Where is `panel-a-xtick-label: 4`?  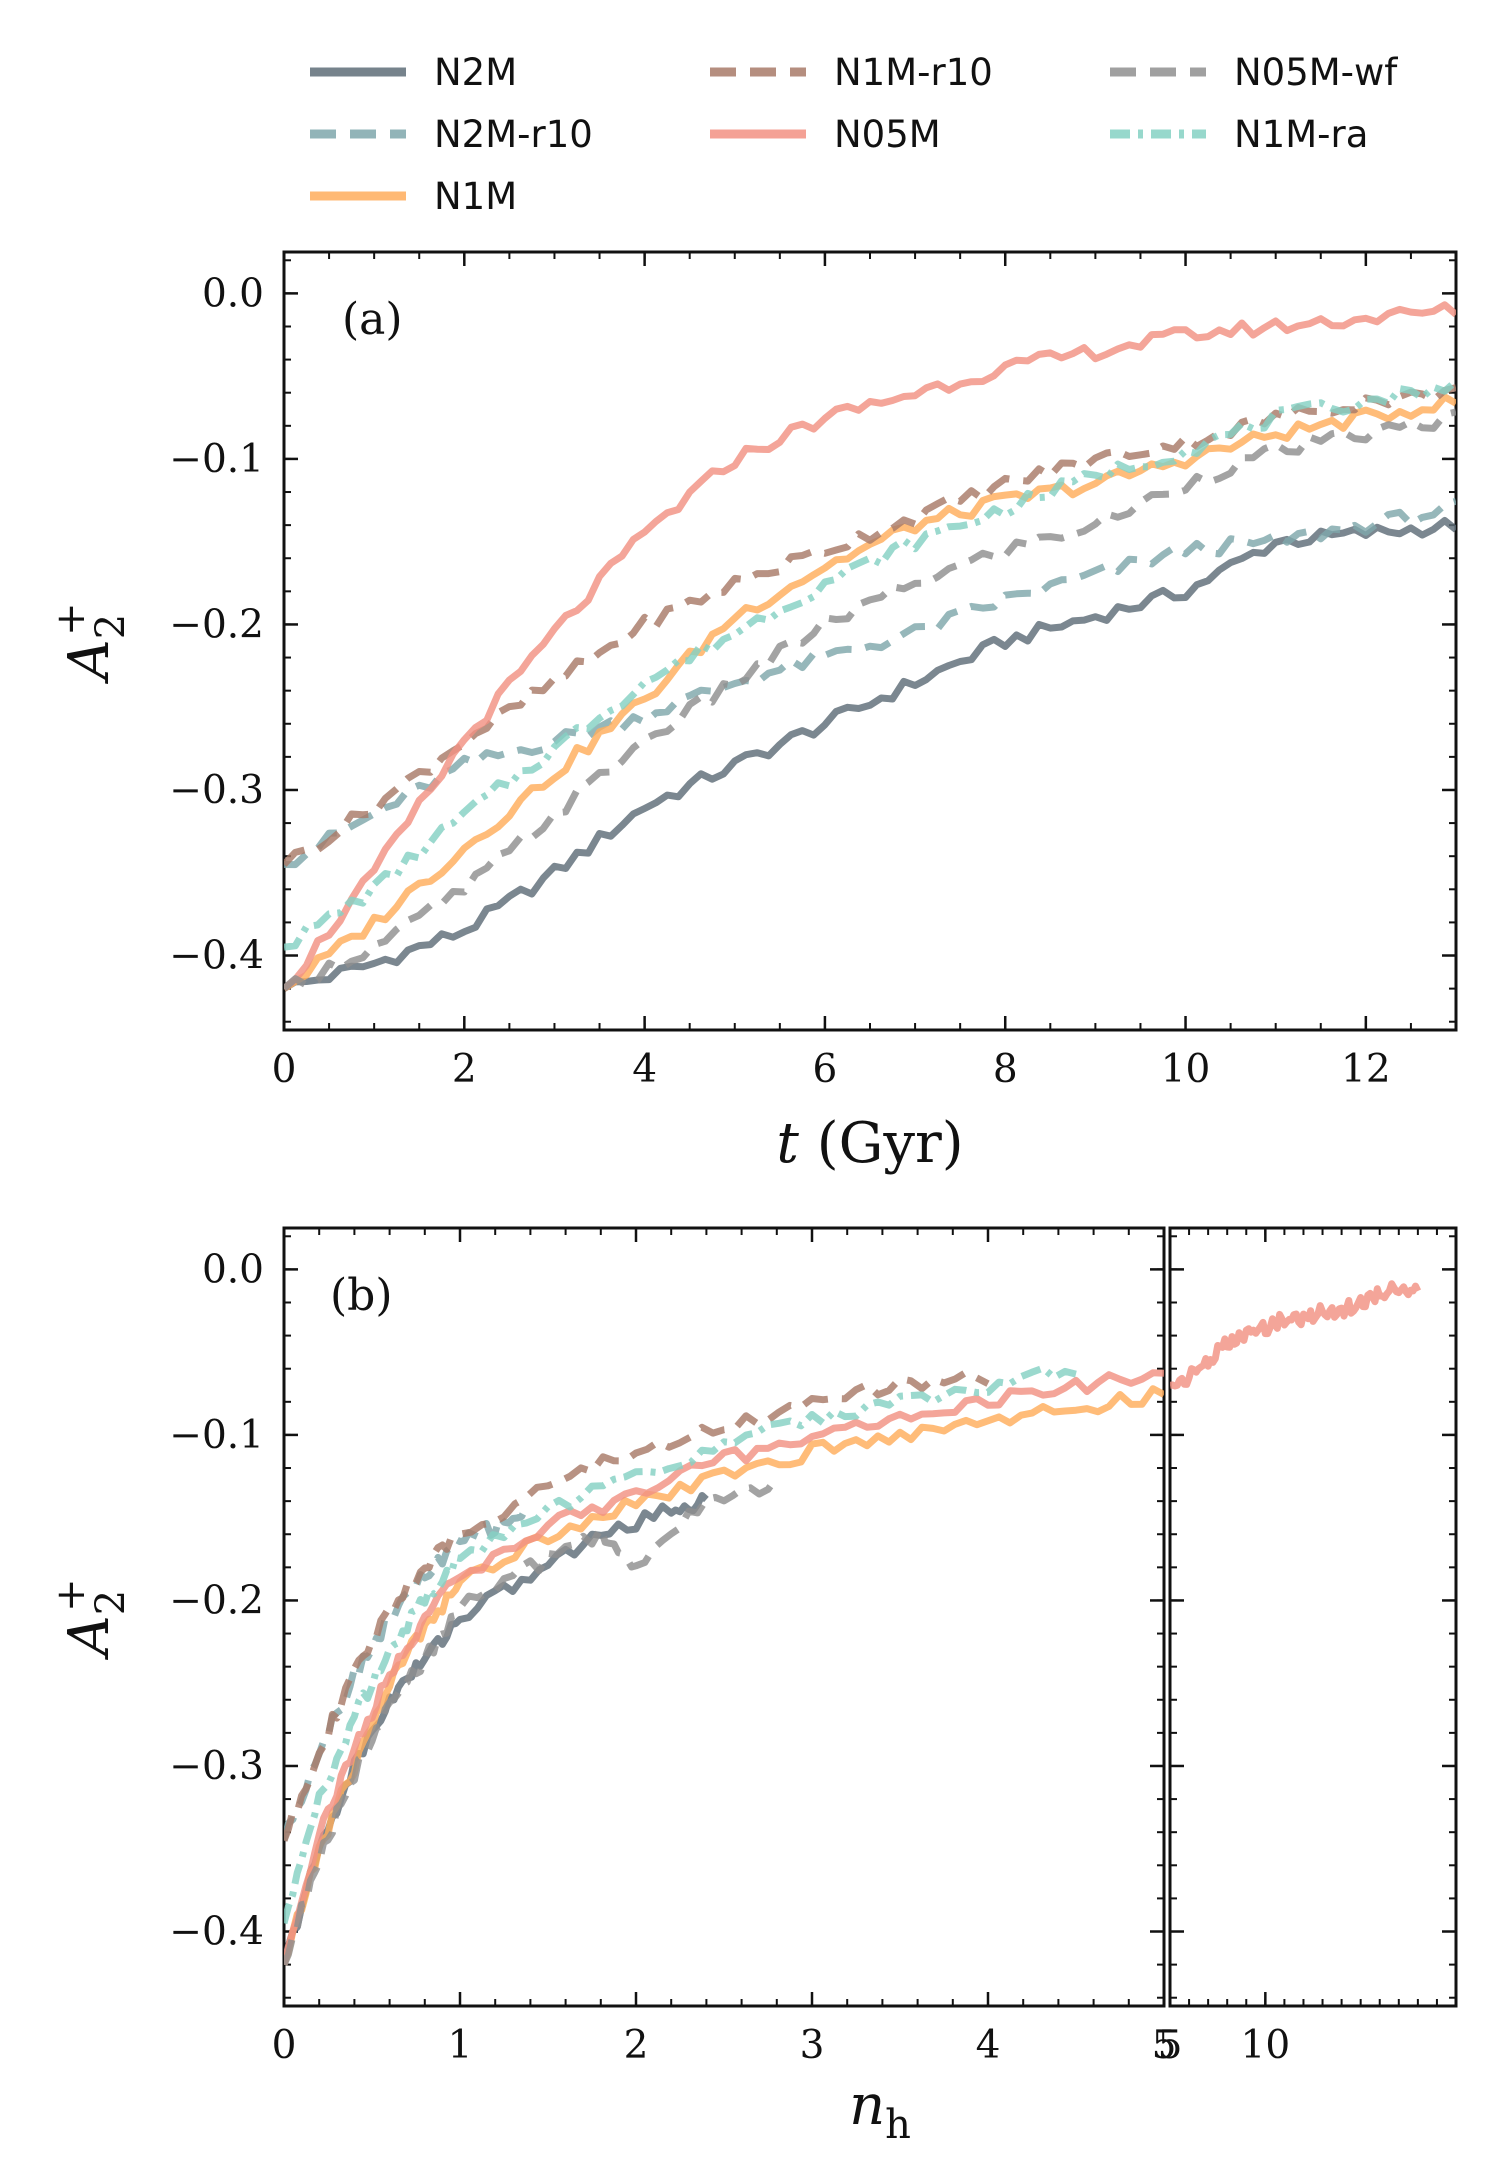
panel-a-xtick-label: 4 is located at coordinates (644, 1069).